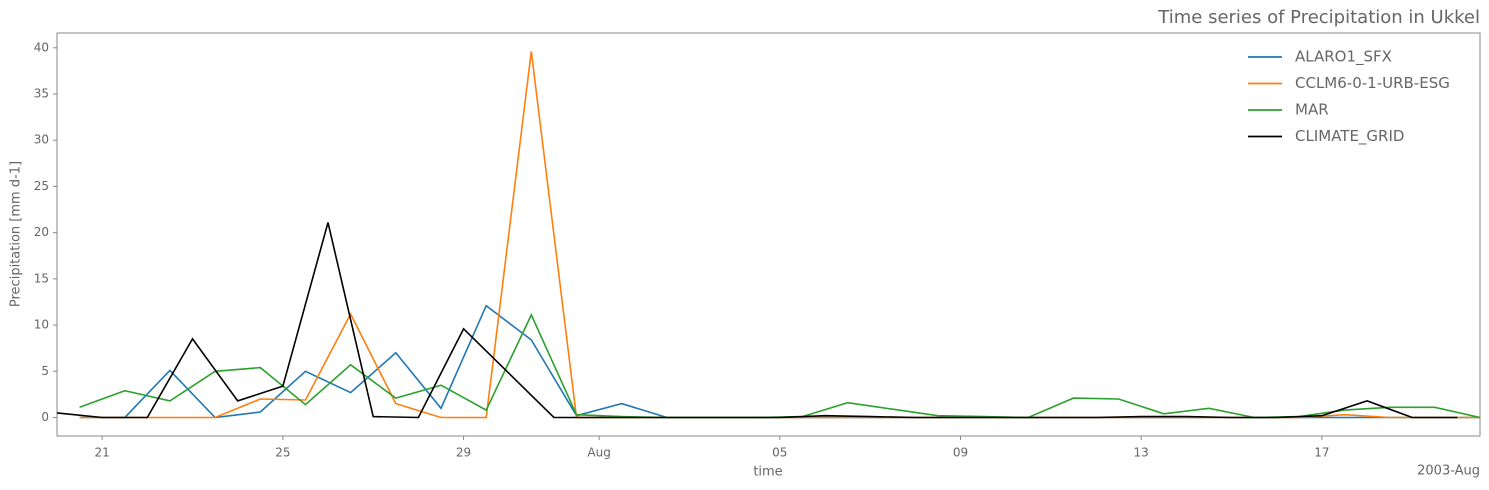 The height and width of the screenshot is (490, 1489). I want to click on y-tick-label: 0, so click(45, 417).